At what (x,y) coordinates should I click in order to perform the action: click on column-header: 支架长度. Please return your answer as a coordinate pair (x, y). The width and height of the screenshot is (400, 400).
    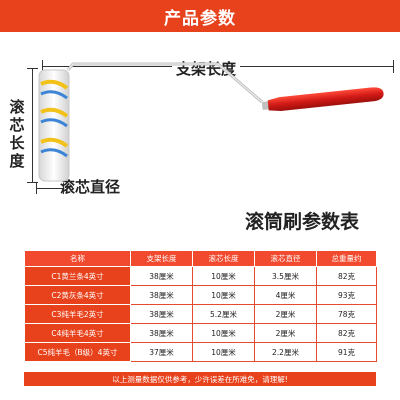
    Looking at the image, I should click on (161, 258).